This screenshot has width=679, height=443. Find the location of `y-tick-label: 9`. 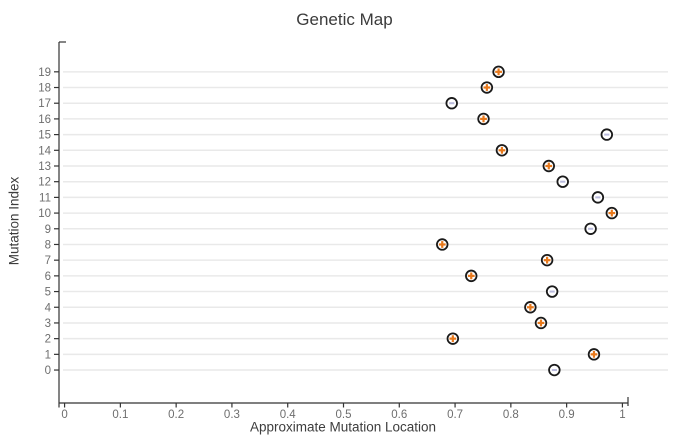

y-tick-label: 9 is located at coordinates (48, 230).